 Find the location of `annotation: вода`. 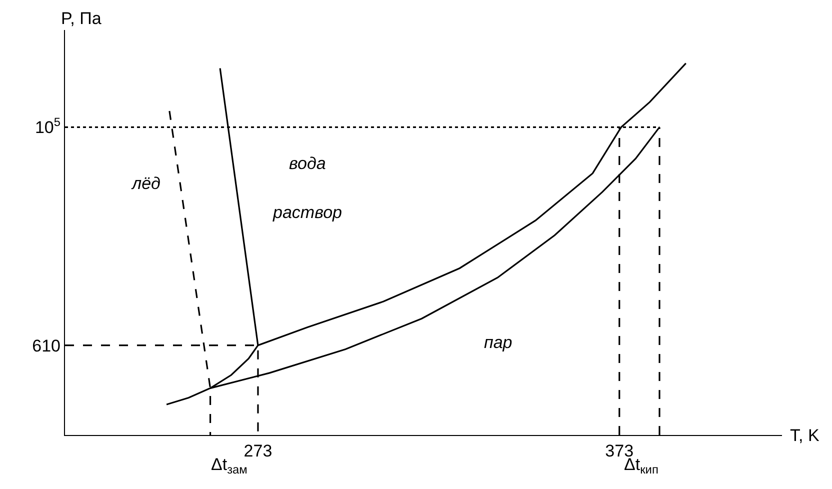

annotation: вода is located at coordinates (307, 163).